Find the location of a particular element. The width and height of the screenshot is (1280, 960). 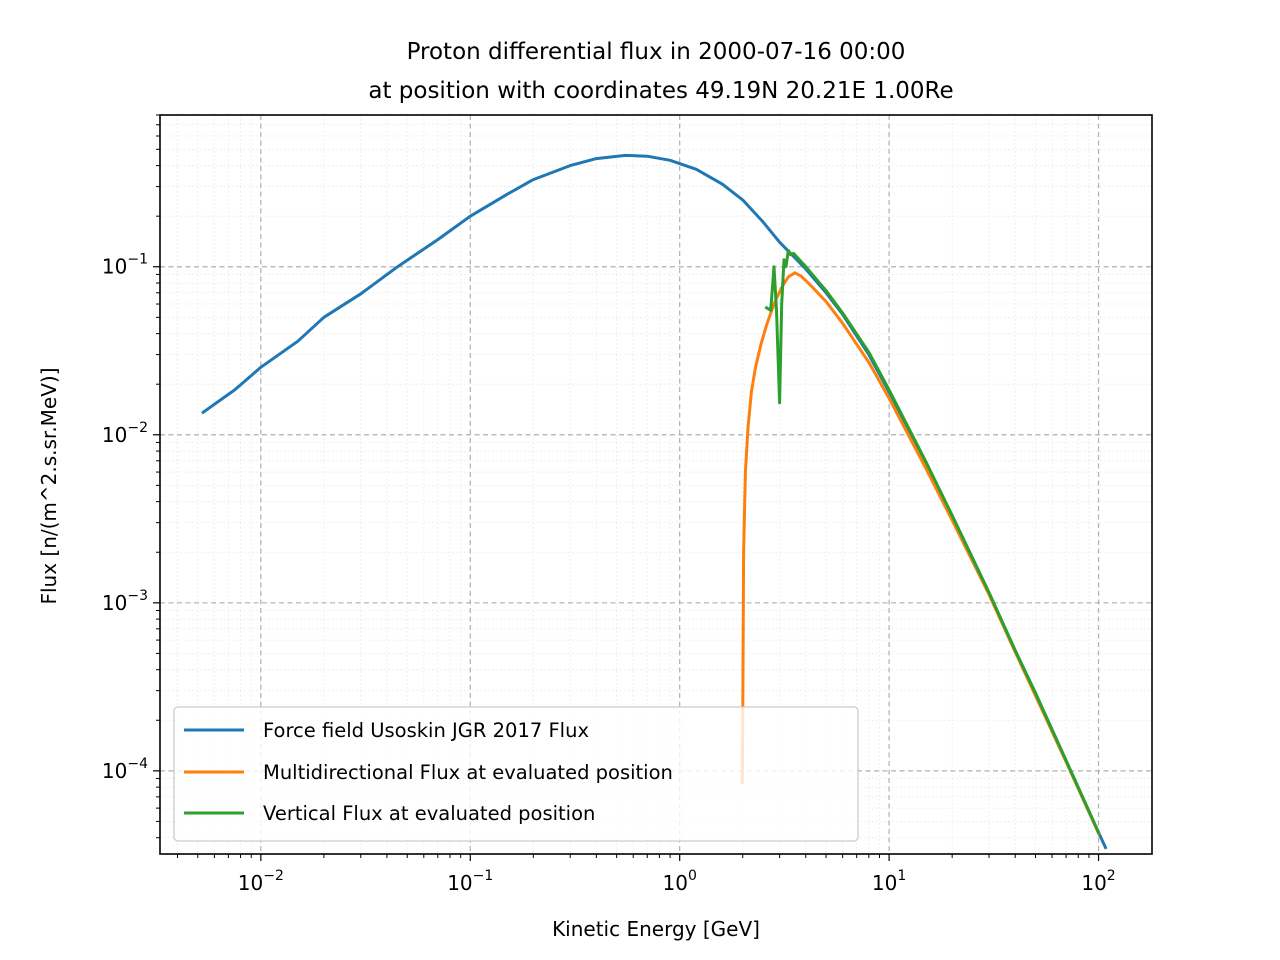

x-tick-label: 10² is located at coordinates (1098, 881).